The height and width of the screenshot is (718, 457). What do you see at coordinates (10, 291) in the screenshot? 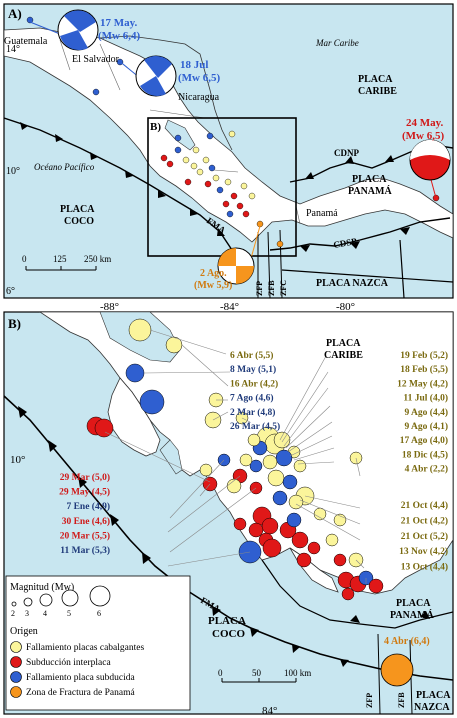
I see `lat-6: 6°` at bounding box center [10, 291].